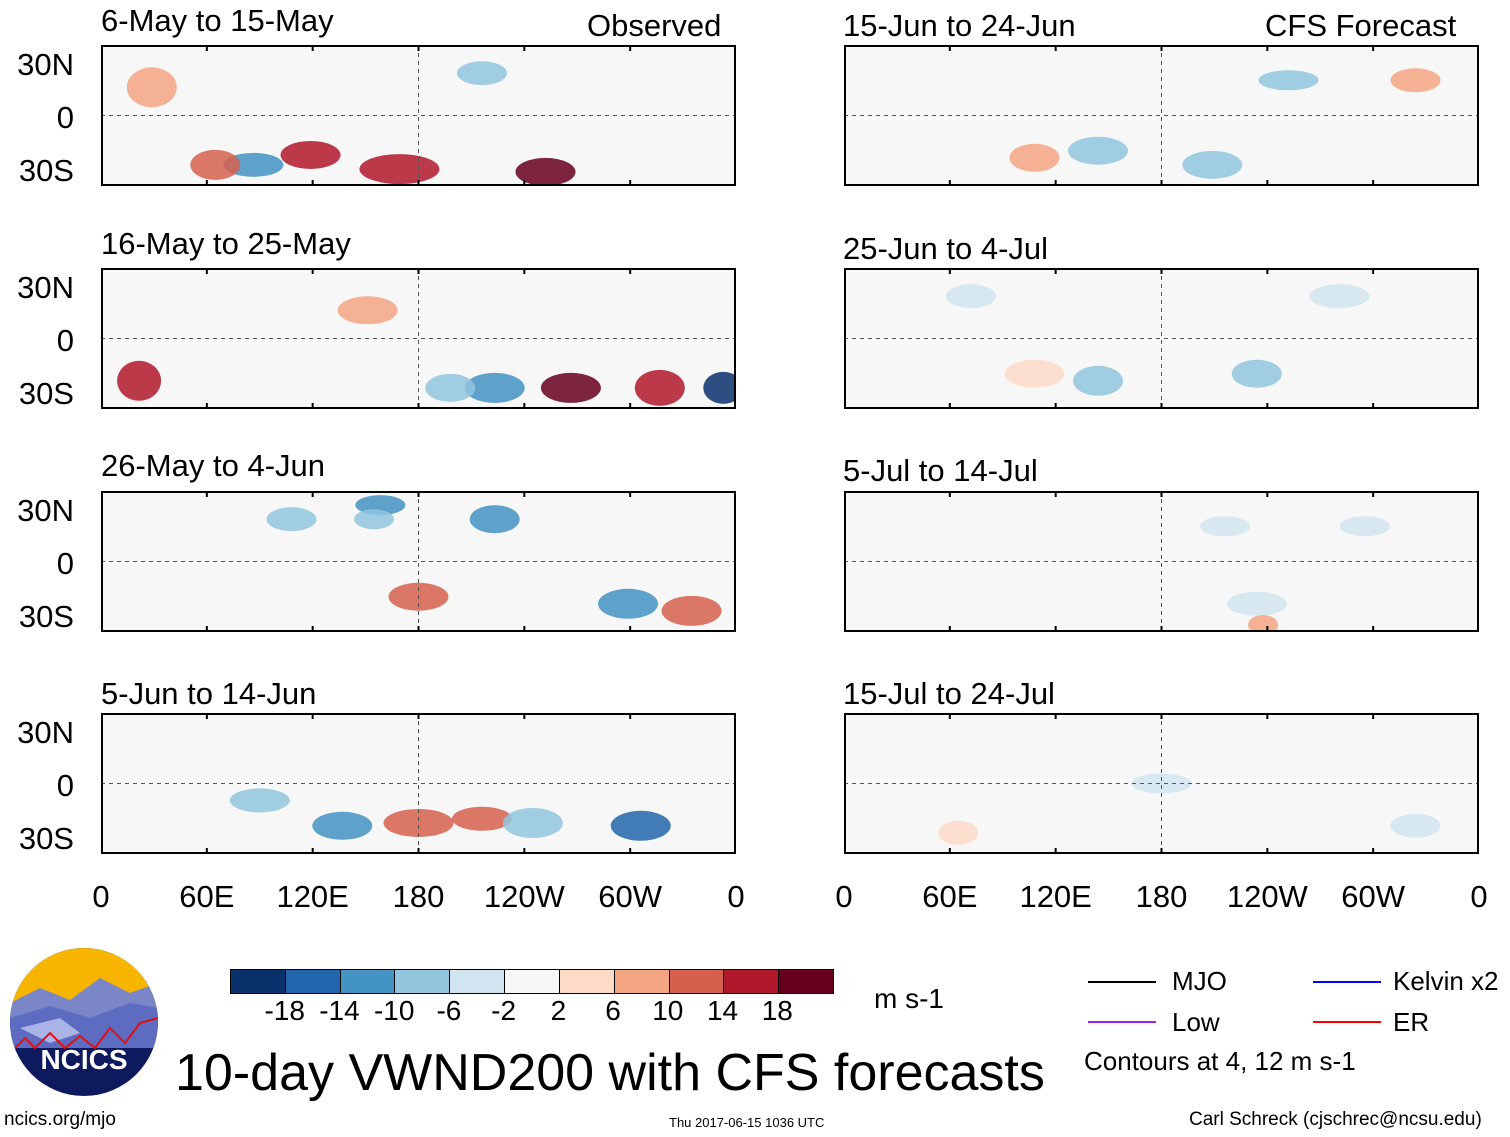 The width and height of the screenshot is (1510, 1137). I want to click on legend-label-mjo: MJO, so click(1199, 981).